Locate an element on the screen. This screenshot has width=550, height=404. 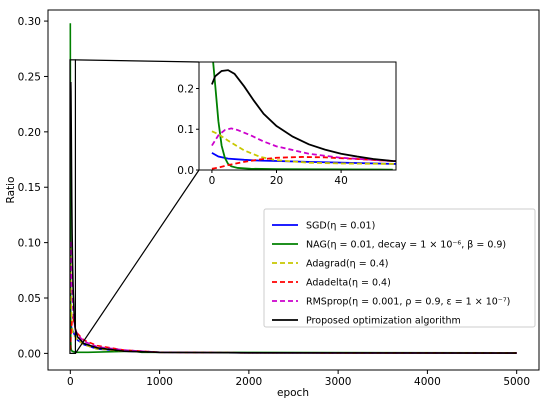
y-tick-label: 0.05 is located at coordinates (29, 299).